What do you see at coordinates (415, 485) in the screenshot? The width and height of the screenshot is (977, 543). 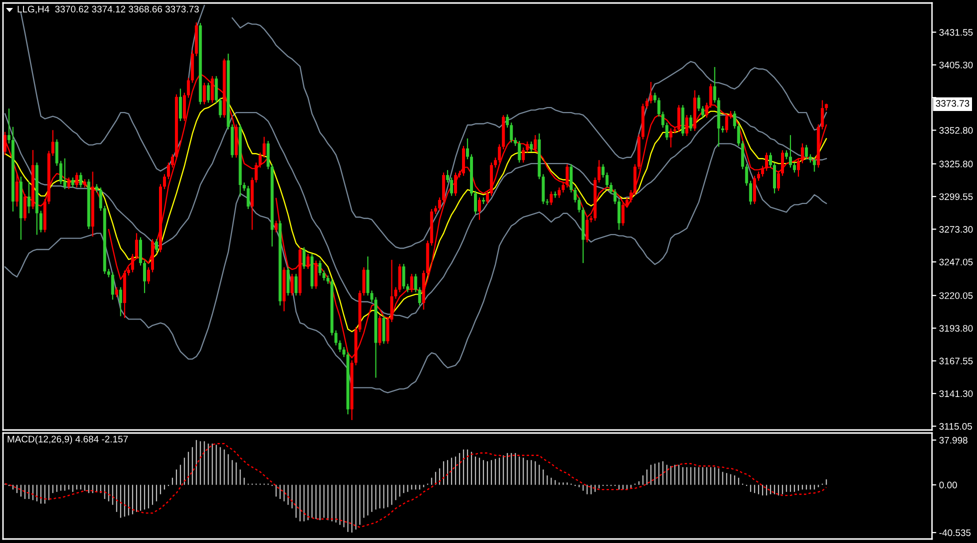 I see `line-series` at bounding box center [415, 485].